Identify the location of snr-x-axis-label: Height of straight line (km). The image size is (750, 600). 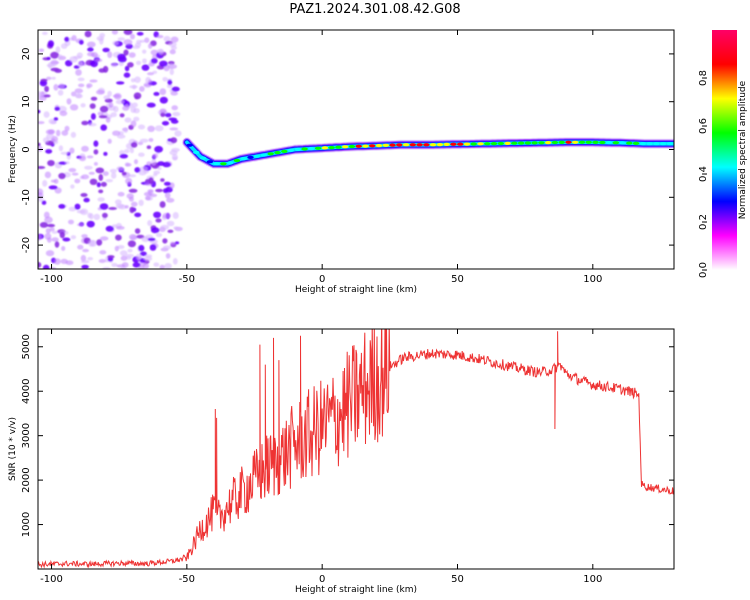
(356, 590).